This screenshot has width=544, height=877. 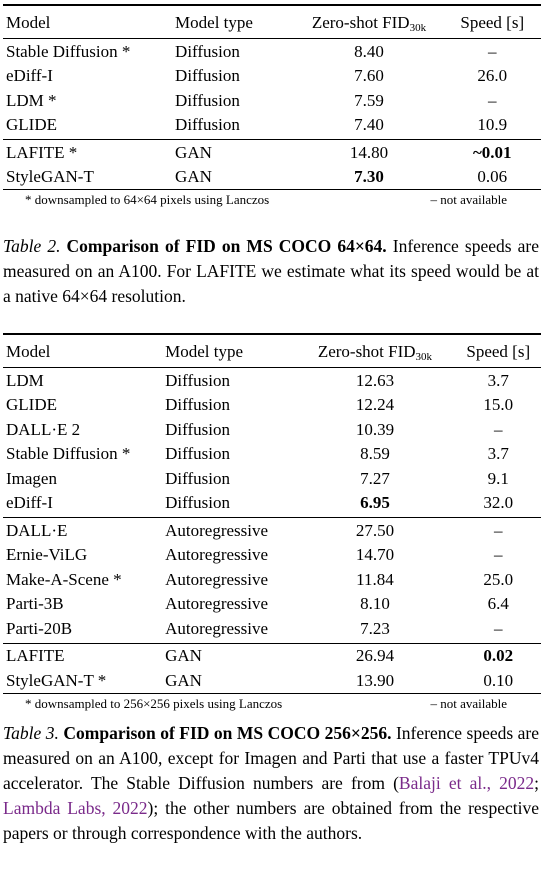 I want to click on fid-cell: 6.95, so click(x=375, y=503).